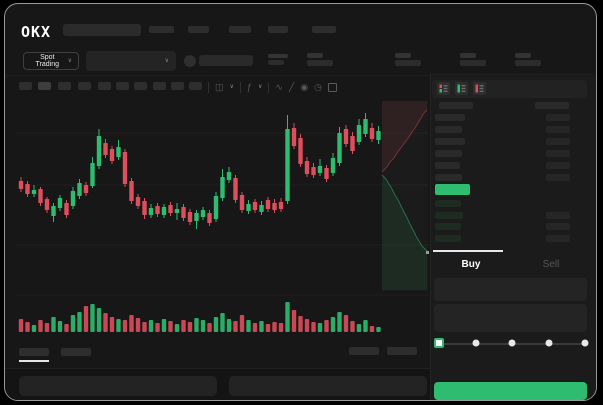 The height and width of the screenshot is (405, 603). What do you see at coordinates (276, 62) in the screenshot?
I see `price-change-placeholder` at bounding box center [276, 62].